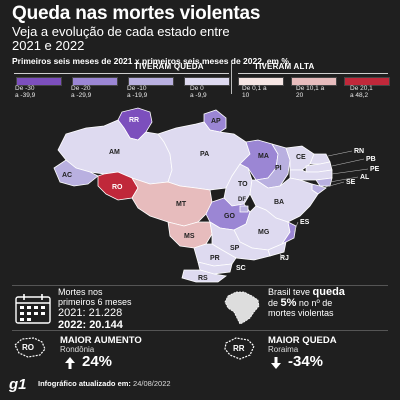 Image resolution: width=400 pixels, height=400 pixels. I want to click on brasil-line1-text: Brasil teve, so click(290, 292).